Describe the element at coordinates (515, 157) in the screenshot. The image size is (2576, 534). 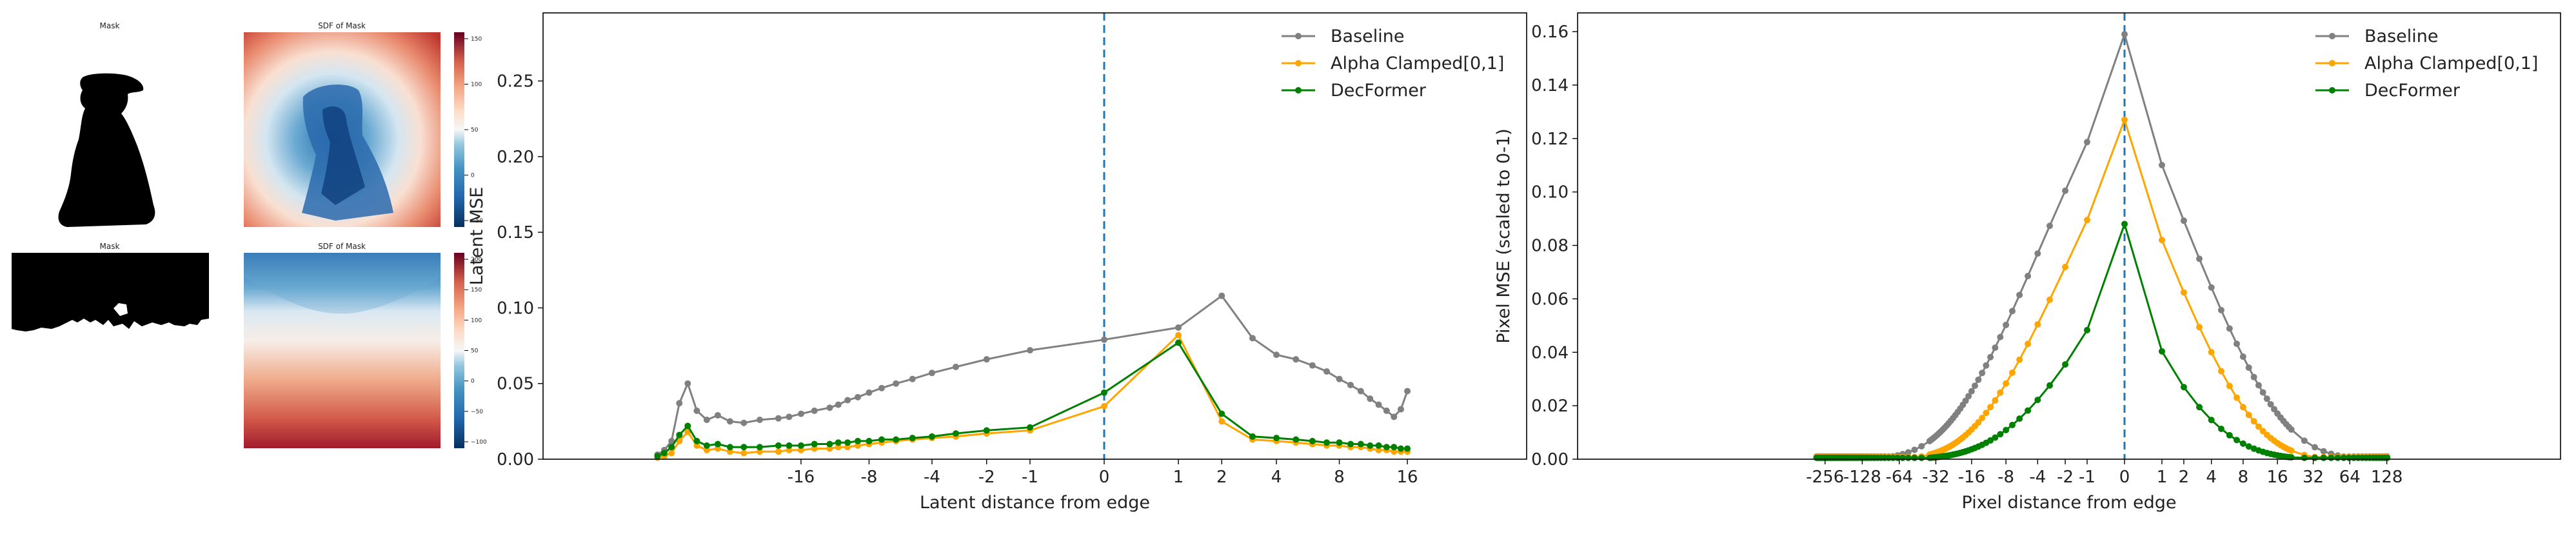
I see `y-tick-label: 0.20` at that location.